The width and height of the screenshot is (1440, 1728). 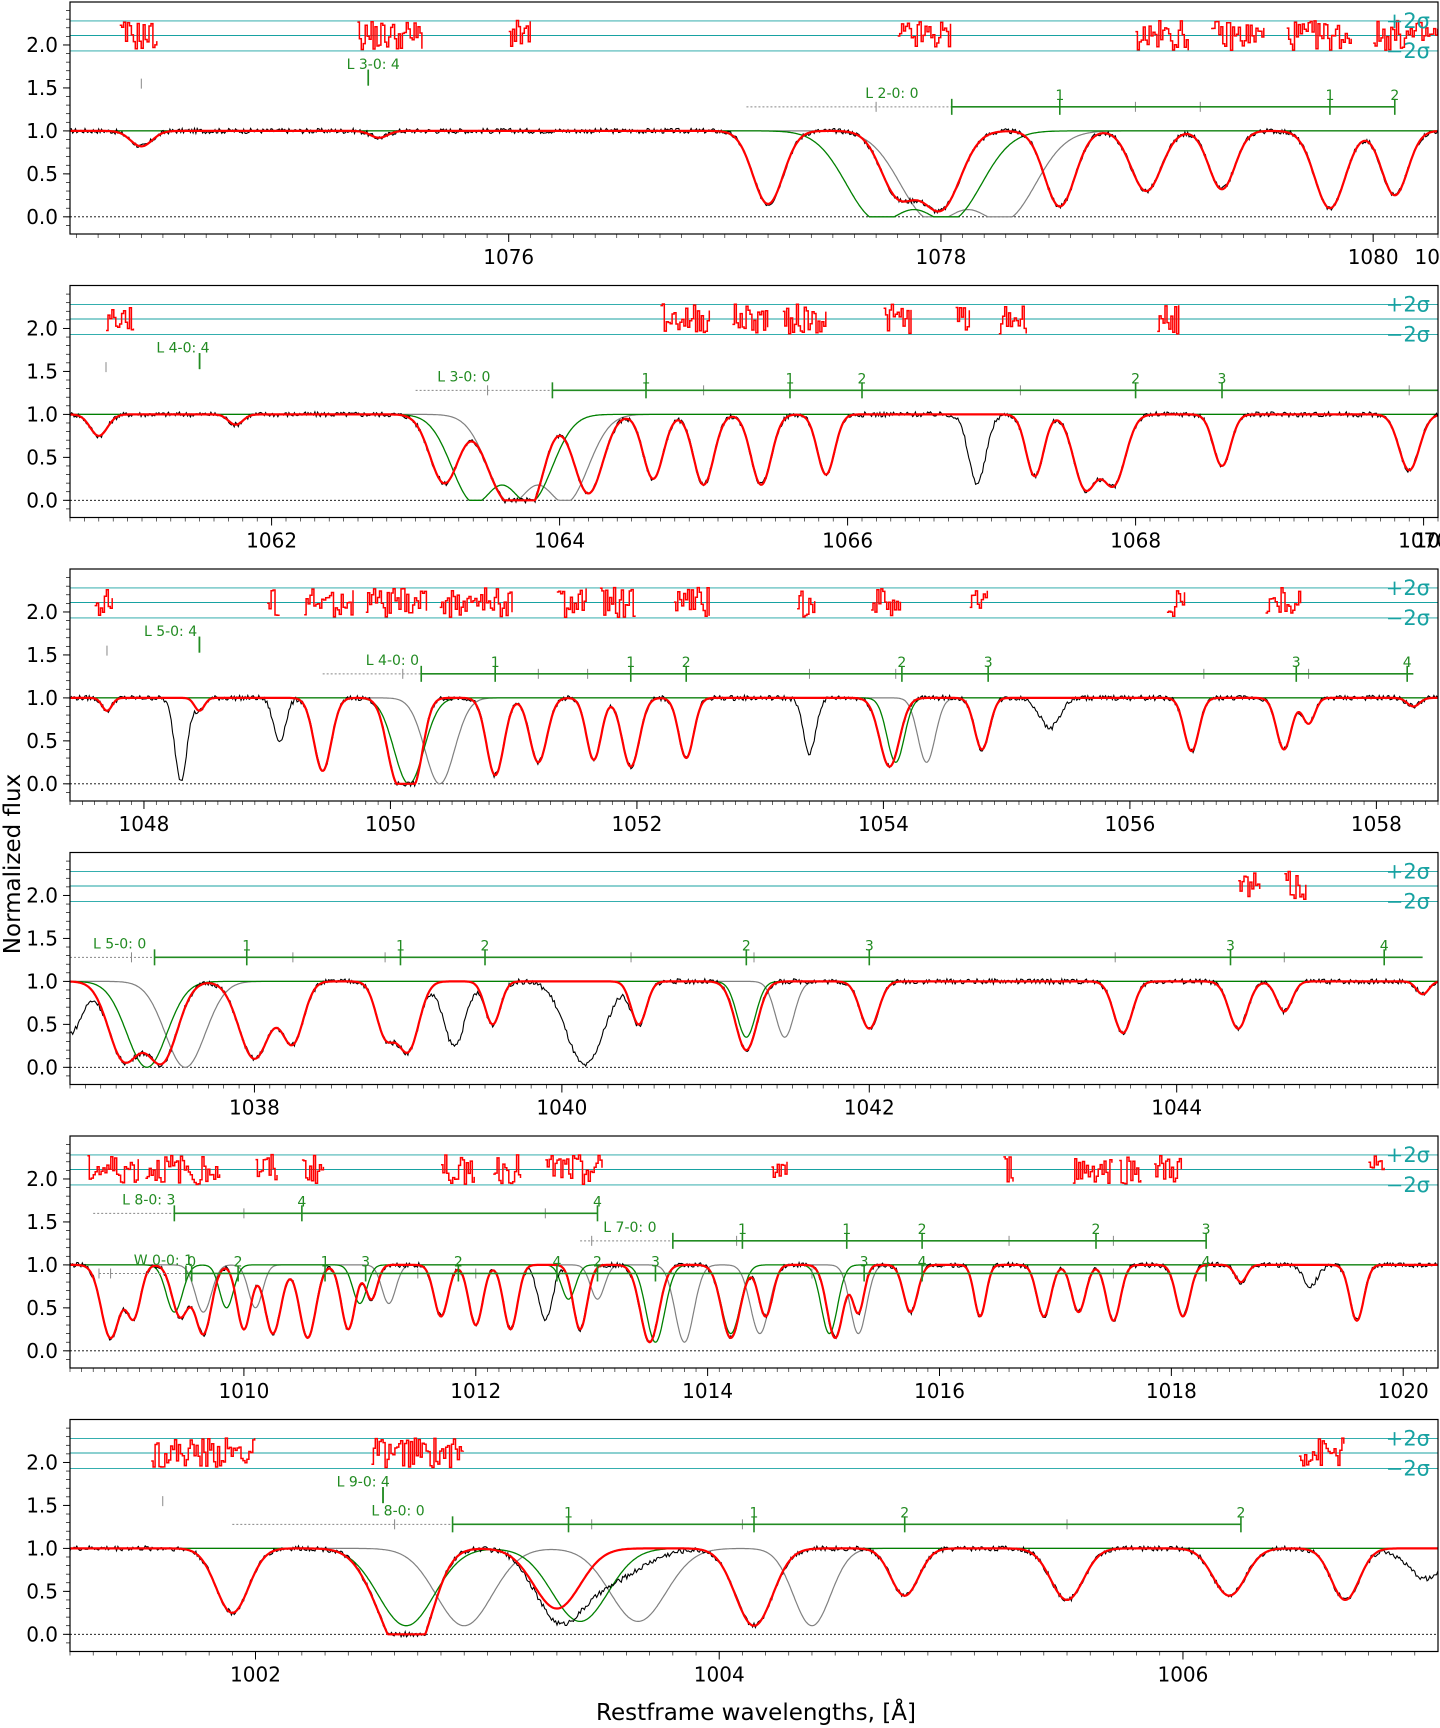 What do you see at coordinates (1427, 541) in the screenshot?
I see `x-edge-tick-label: 10` at bounding box center [1427, 541].